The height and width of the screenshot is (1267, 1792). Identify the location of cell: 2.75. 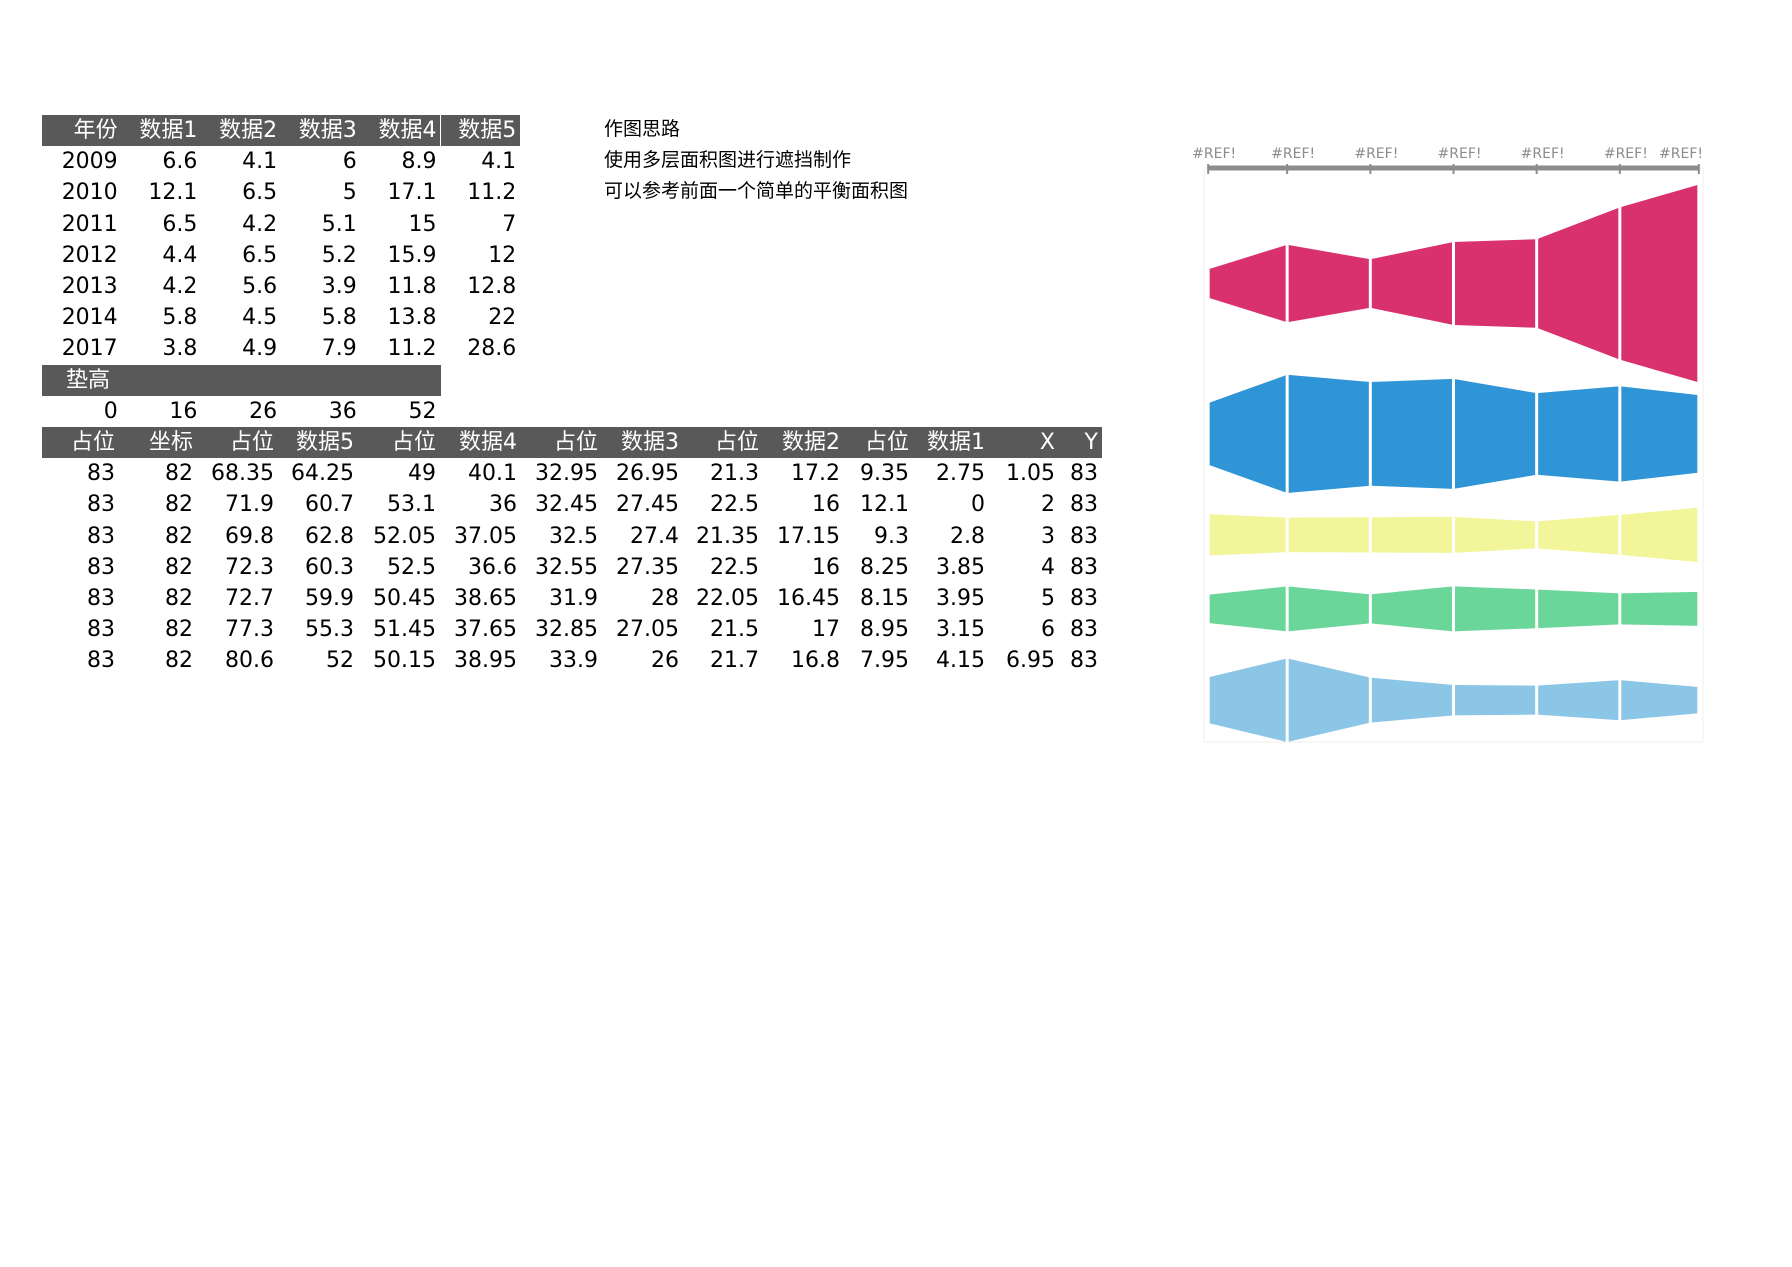
(960, 474).